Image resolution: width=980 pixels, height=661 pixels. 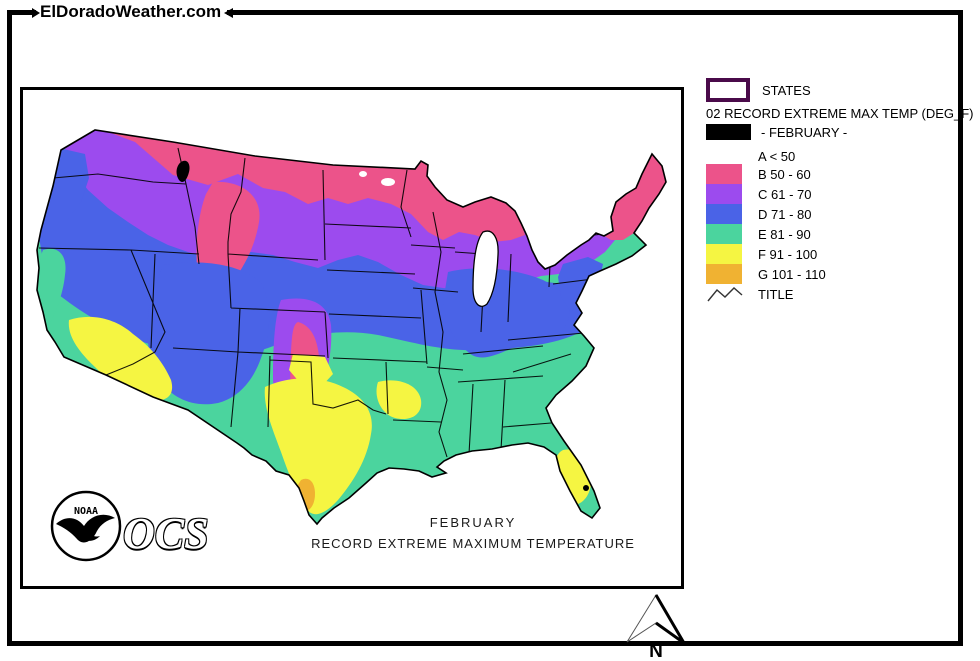 I want to click on legend-class-row-e: E 81 - 90, so click(x=758, y=234).